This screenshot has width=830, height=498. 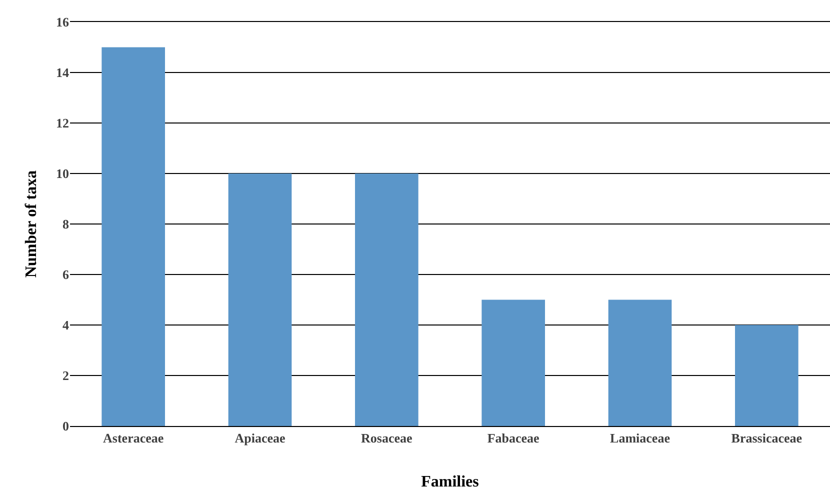 What do you see at coordinates (640, 438) in the screenshot?
I see `x-tick-label: Lamiaceae` at bounding box center [640, 438].